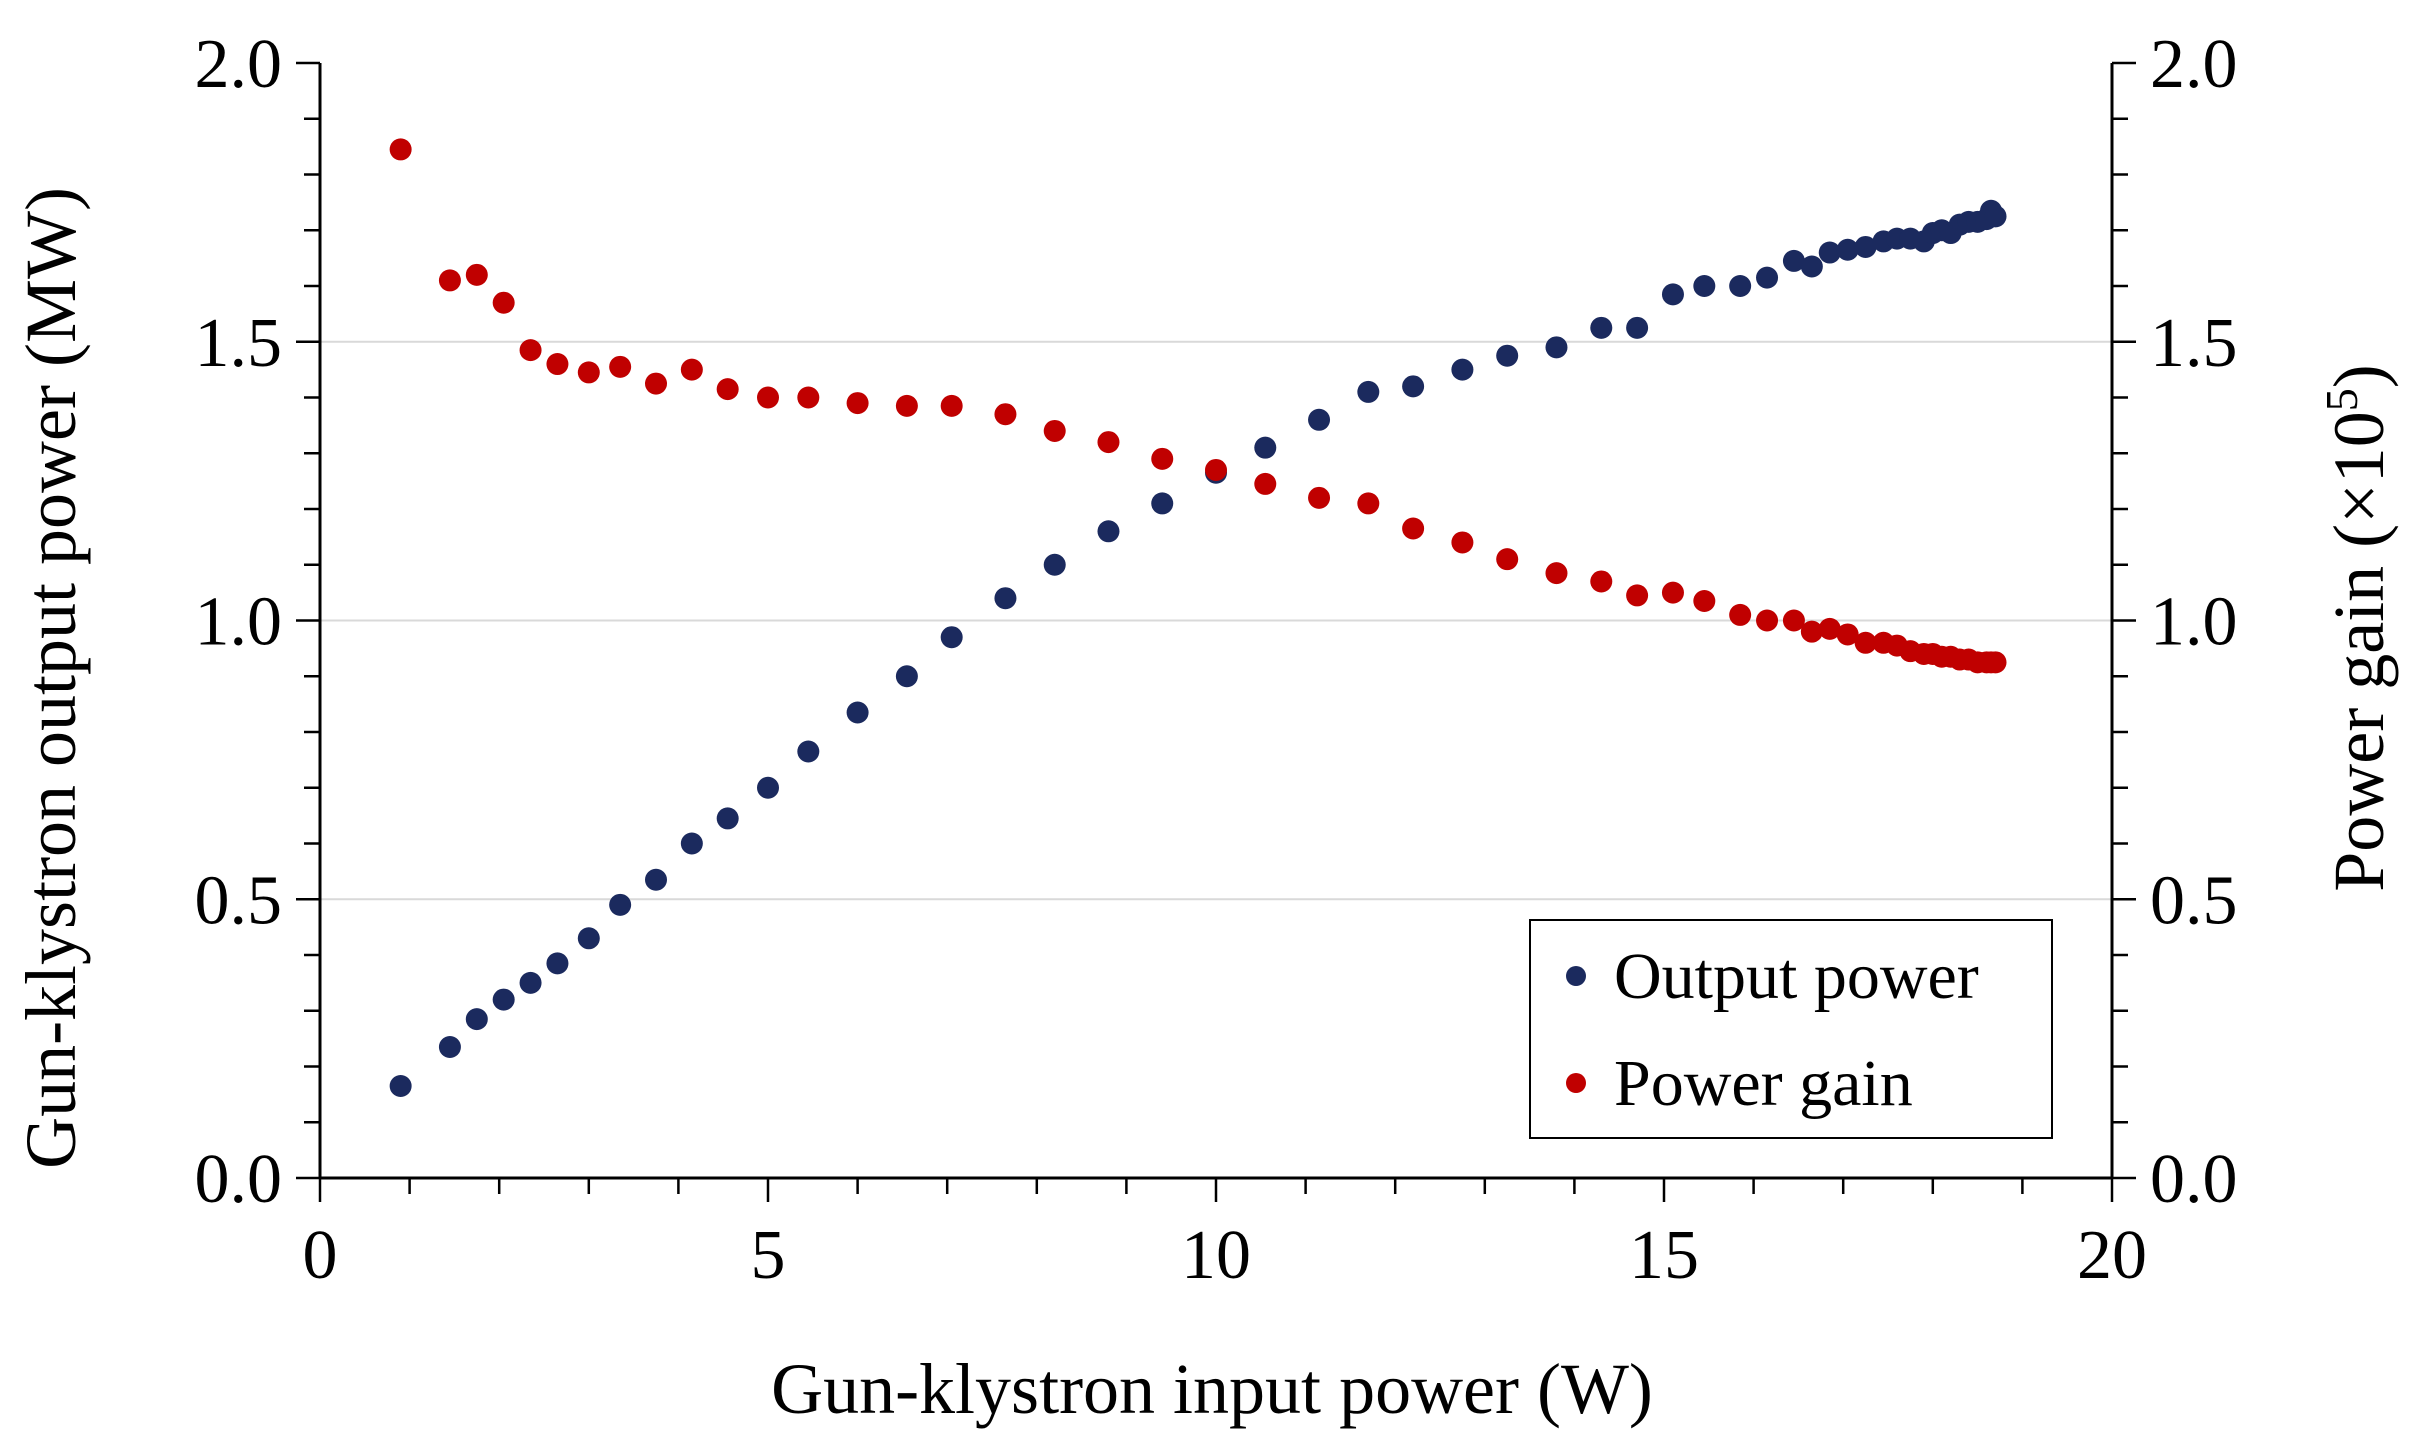 This screenshot has width=2415, height=1450. I want to click on y2-tick-label-2: 1.0, so click(2194, 622).